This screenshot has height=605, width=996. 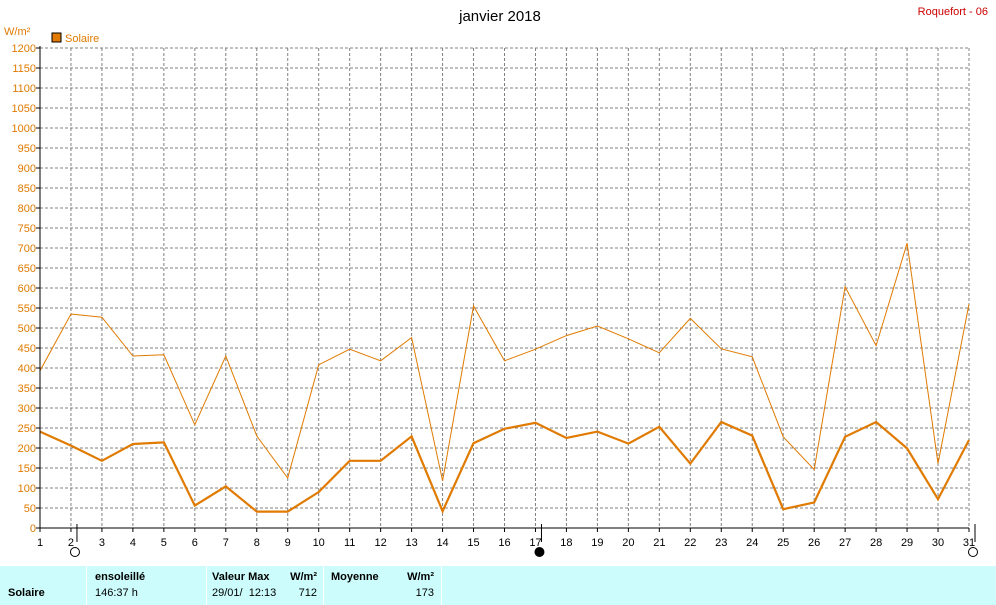 I want to click on y-tick-label: 1100, so click(x=24, y=89).